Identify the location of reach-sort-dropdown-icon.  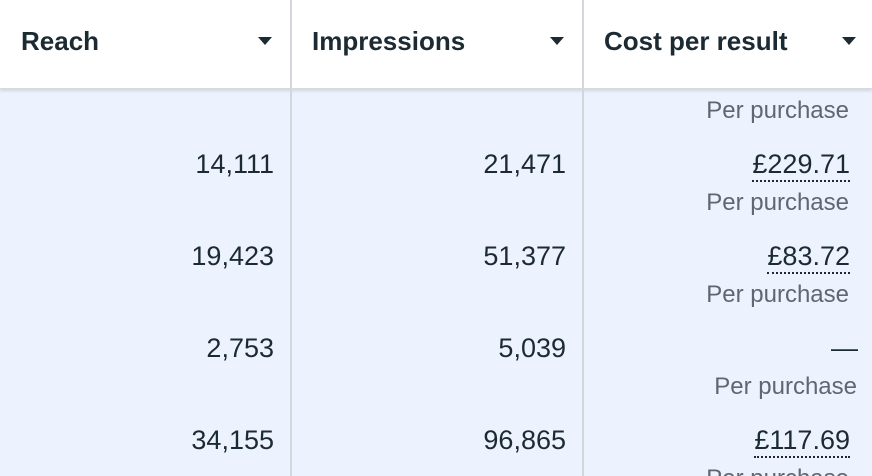
(265, 41).